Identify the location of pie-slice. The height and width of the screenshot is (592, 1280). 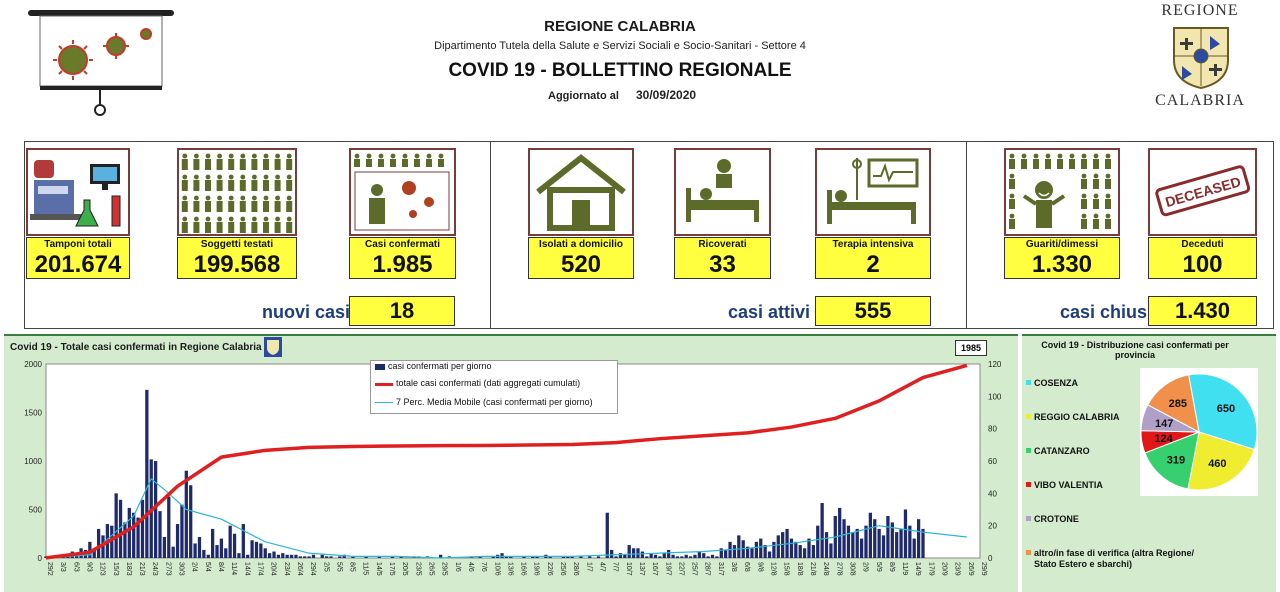
(1172, 460).